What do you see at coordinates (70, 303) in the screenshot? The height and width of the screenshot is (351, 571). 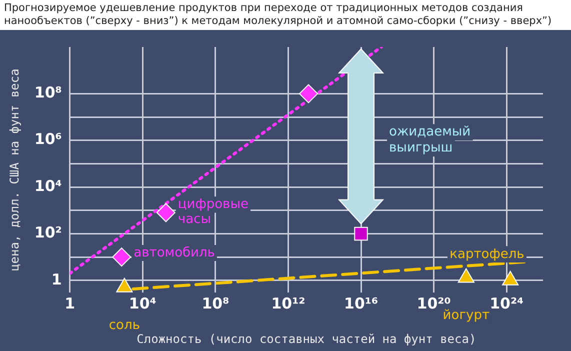 I see `x-tick-label: 1` at bounding box center [70, 303].